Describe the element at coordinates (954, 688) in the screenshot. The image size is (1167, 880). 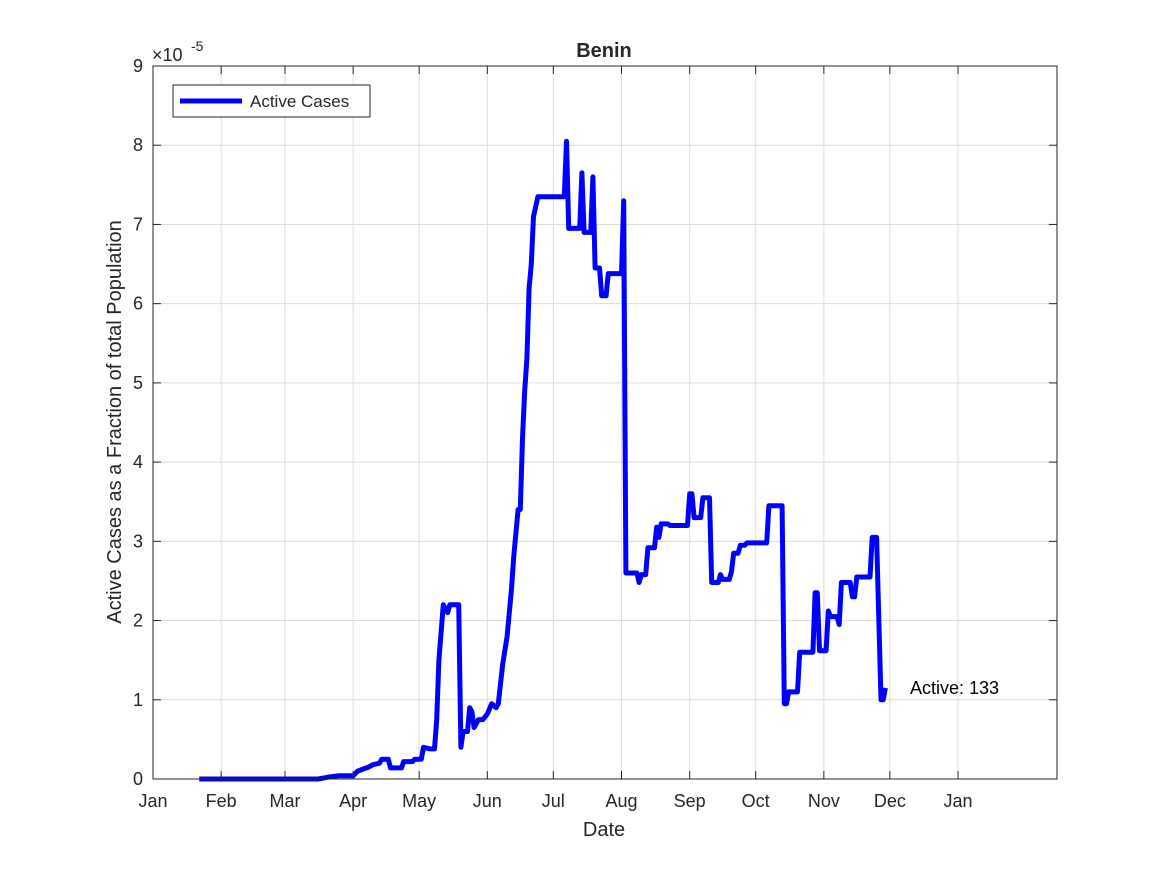
I see `annotation-active: Active: 133` at that location.